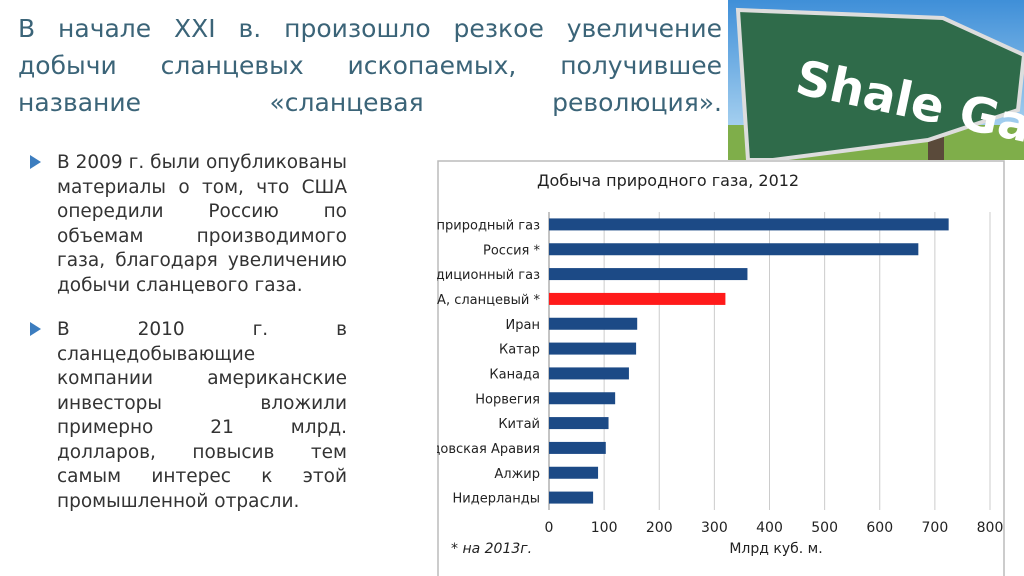 This screenshot has height=576, width=1024. I want to click on y-tick-label: Россия *, so click(511, 250).